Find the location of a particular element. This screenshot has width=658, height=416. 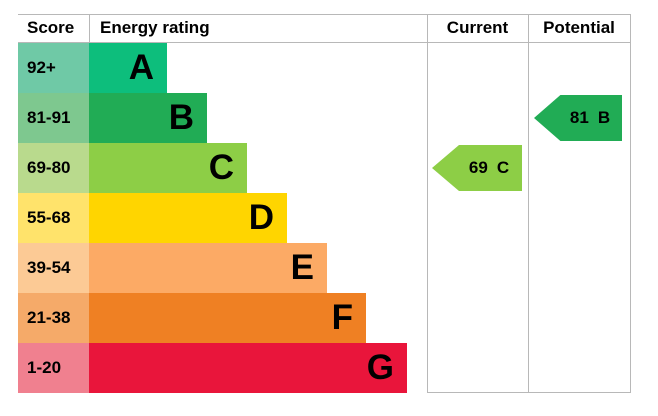

potential-score-value: 81 is located at coordinates (579, 117).